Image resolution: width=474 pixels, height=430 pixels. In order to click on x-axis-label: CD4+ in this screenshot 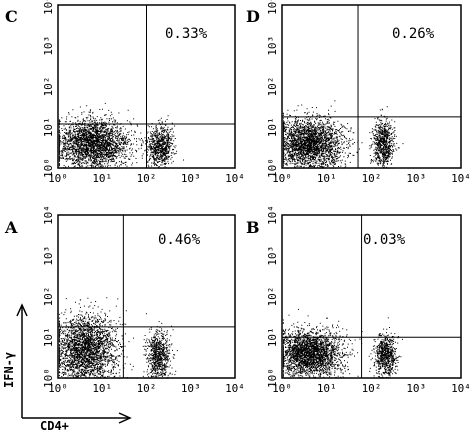, I will do `click(54, 424)`.